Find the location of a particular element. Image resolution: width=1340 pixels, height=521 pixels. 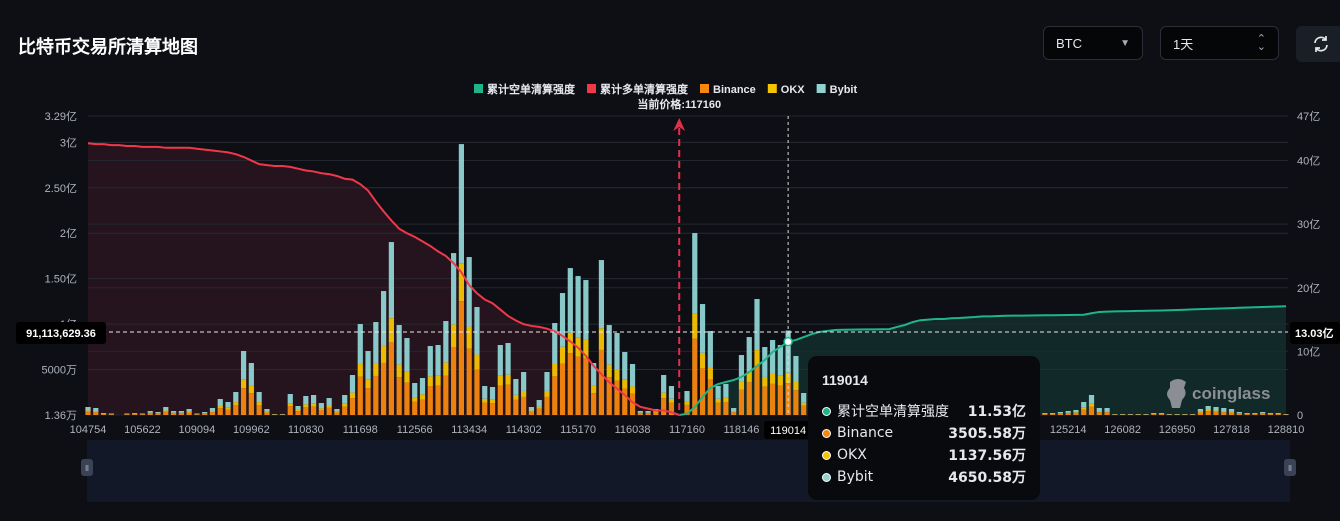

coin-select: BTC ▼ is located at coordinates (1093, 43).